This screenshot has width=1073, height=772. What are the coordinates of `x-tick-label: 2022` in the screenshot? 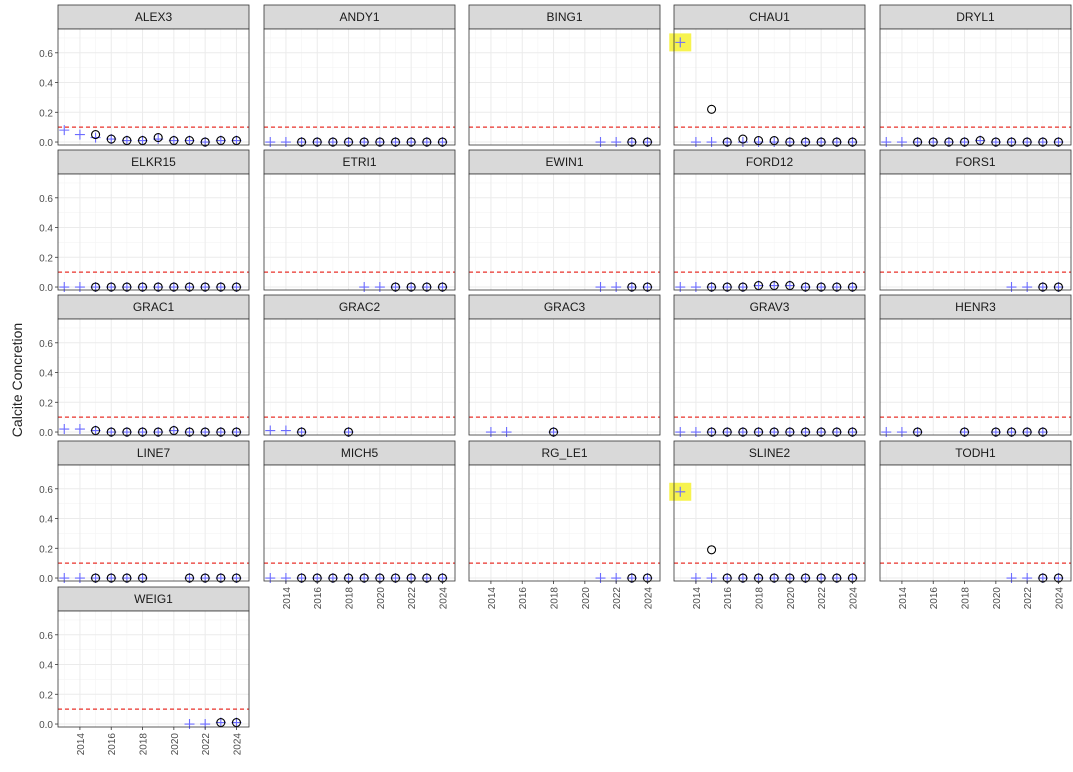 It's located at (617, 598).